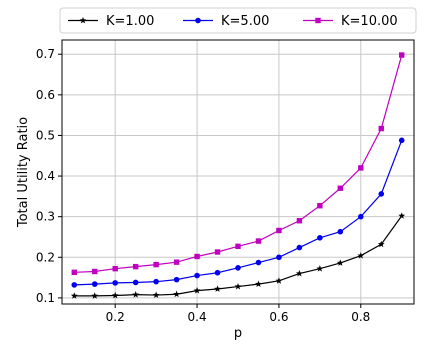 This screenshot has height=345, width=424. I want to click on legend-label: K=10.00, so click(369, 21).